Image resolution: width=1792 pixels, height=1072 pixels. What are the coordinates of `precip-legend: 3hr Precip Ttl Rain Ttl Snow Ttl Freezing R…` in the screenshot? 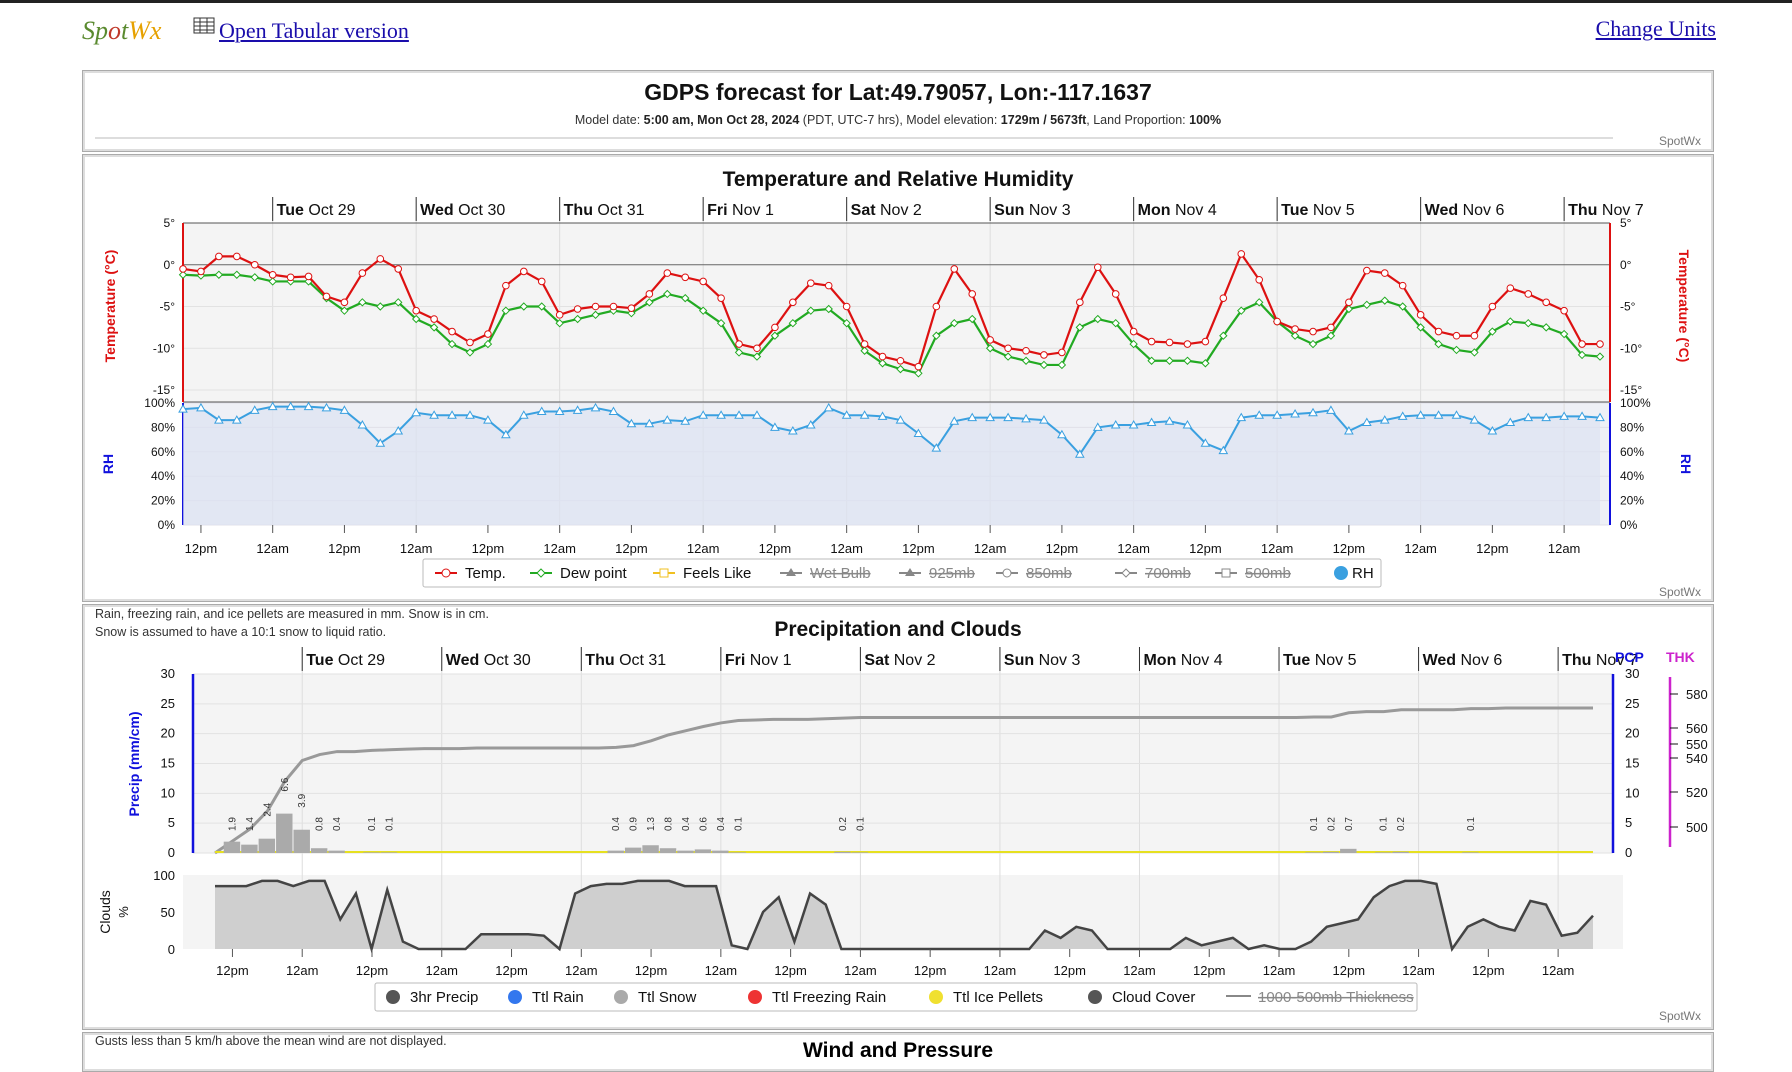 It's located at (896, 997).